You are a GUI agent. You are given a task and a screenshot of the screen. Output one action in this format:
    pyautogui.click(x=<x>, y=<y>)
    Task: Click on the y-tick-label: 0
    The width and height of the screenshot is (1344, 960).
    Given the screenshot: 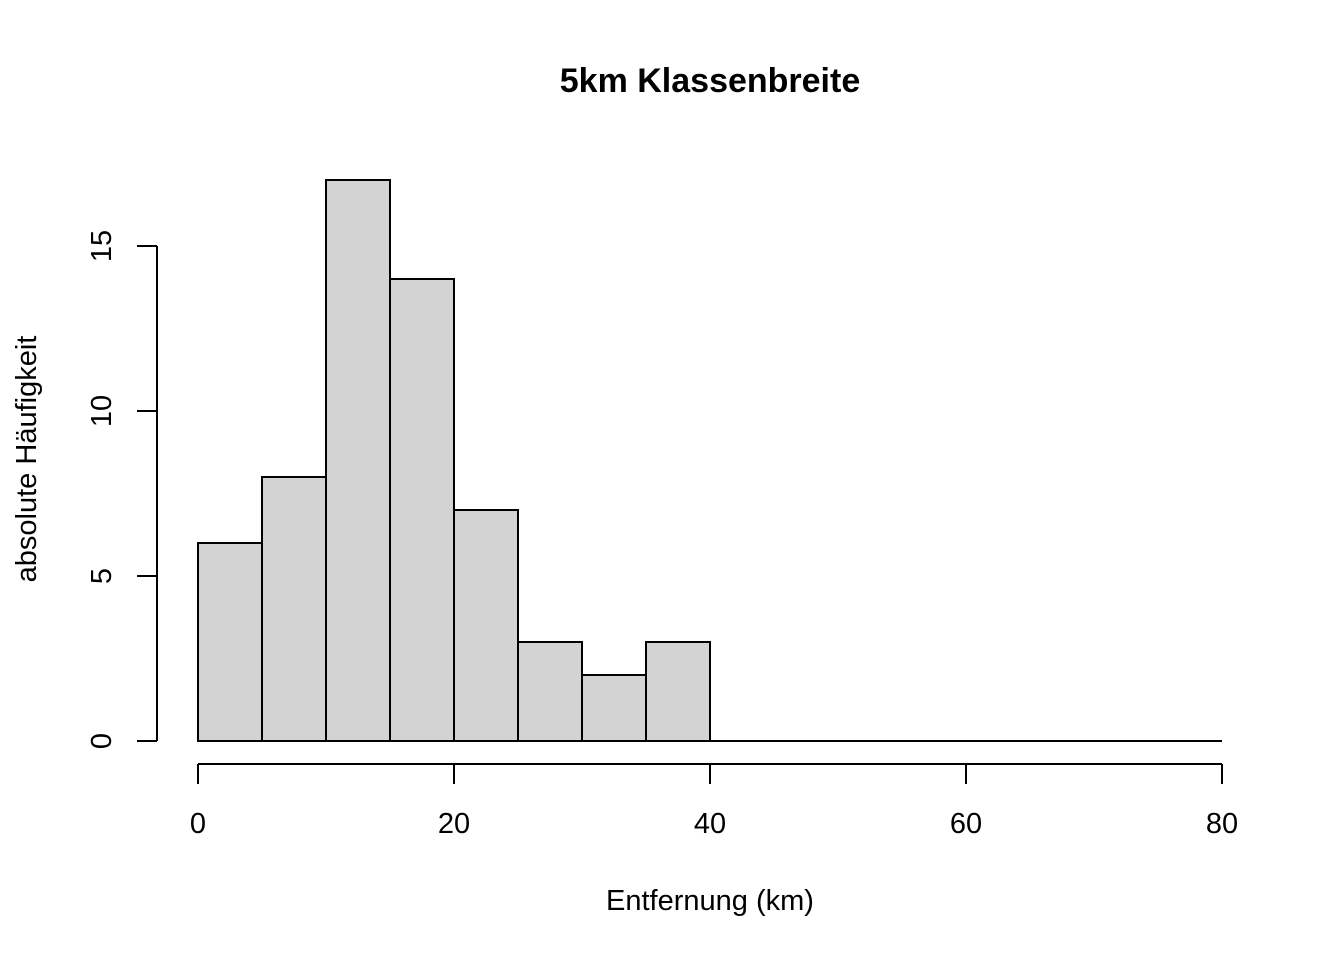 What is the action you would take?
    pyautogui.click(x=102, y=741)
    